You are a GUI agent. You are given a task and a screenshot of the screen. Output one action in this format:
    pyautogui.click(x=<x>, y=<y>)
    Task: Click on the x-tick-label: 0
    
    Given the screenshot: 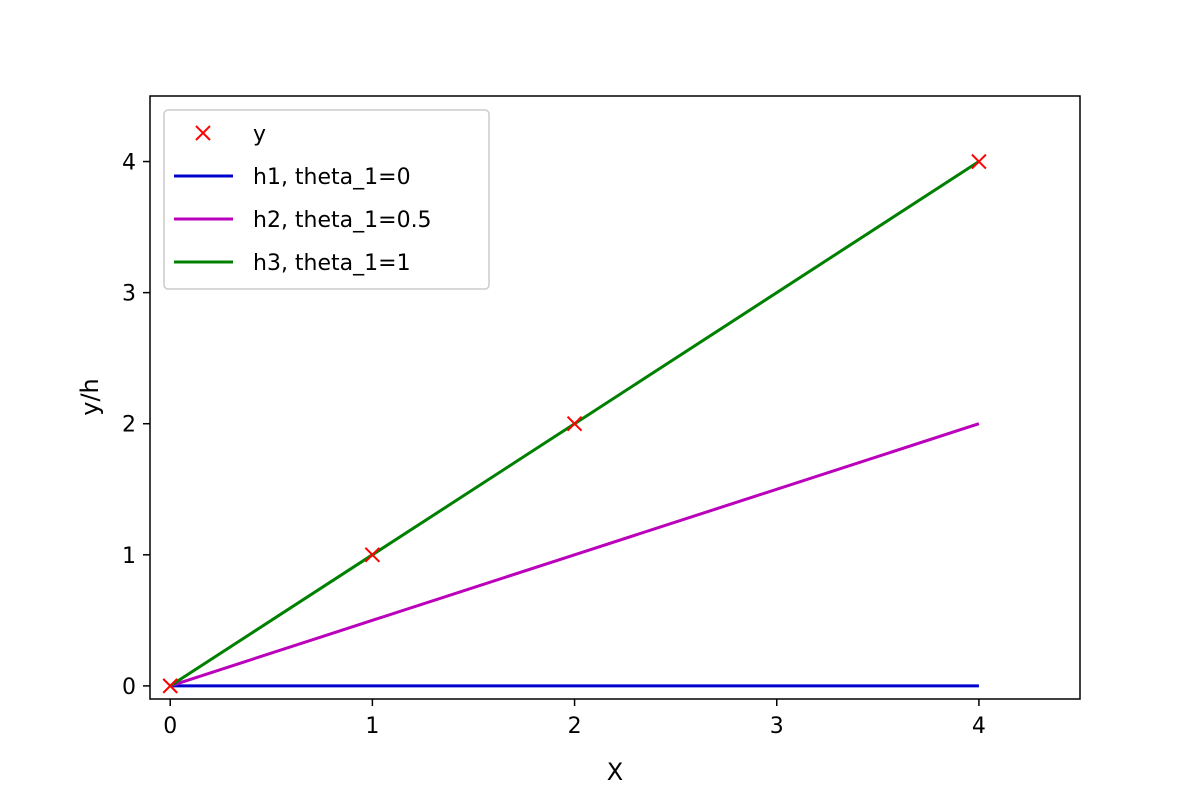 What is the action you would take?
    pyautogui.click(x=170, y=726)
    